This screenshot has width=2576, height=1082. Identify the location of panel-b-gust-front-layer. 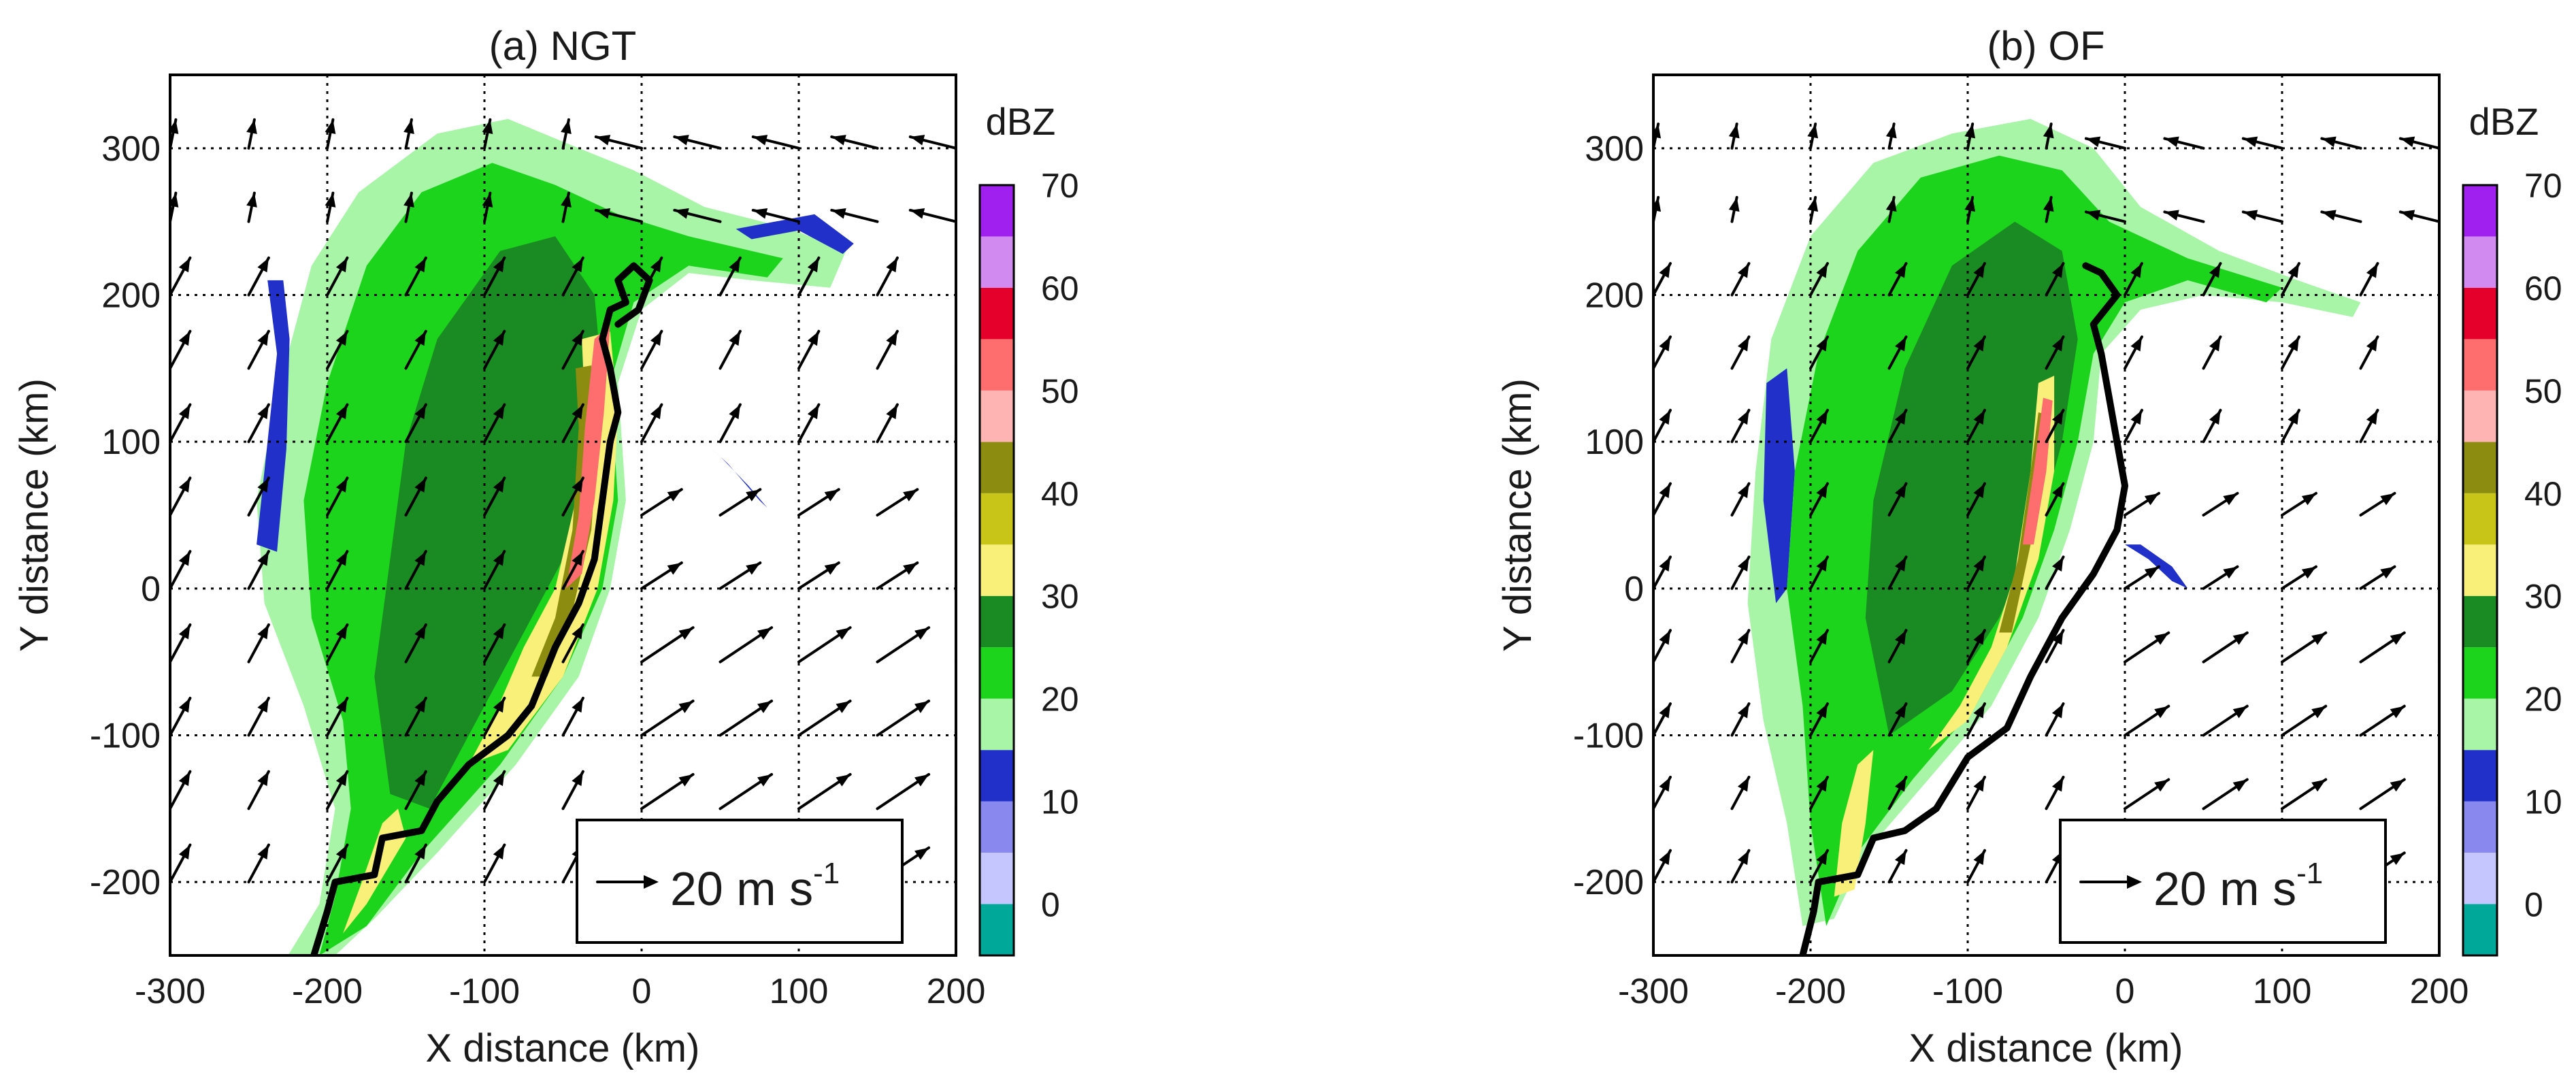
(1964, 608).